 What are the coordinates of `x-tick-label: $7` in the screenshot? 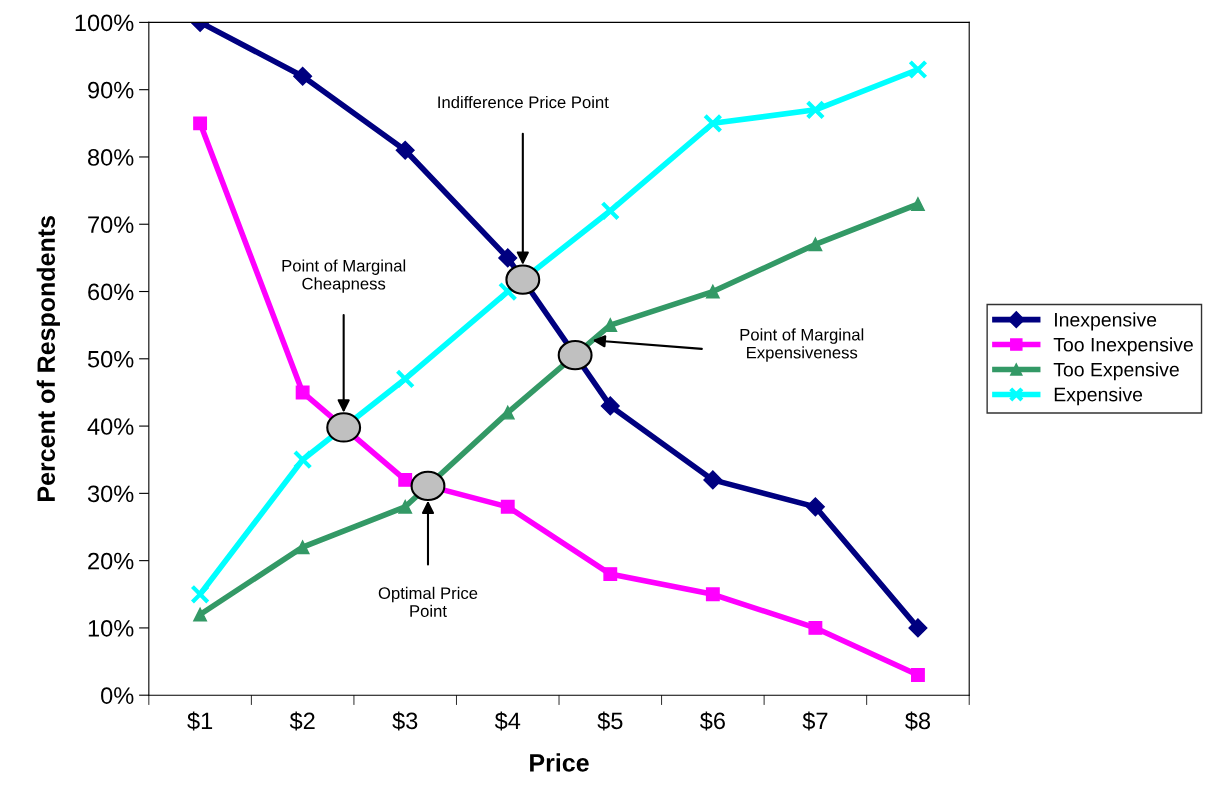 It's located at (815, 721).